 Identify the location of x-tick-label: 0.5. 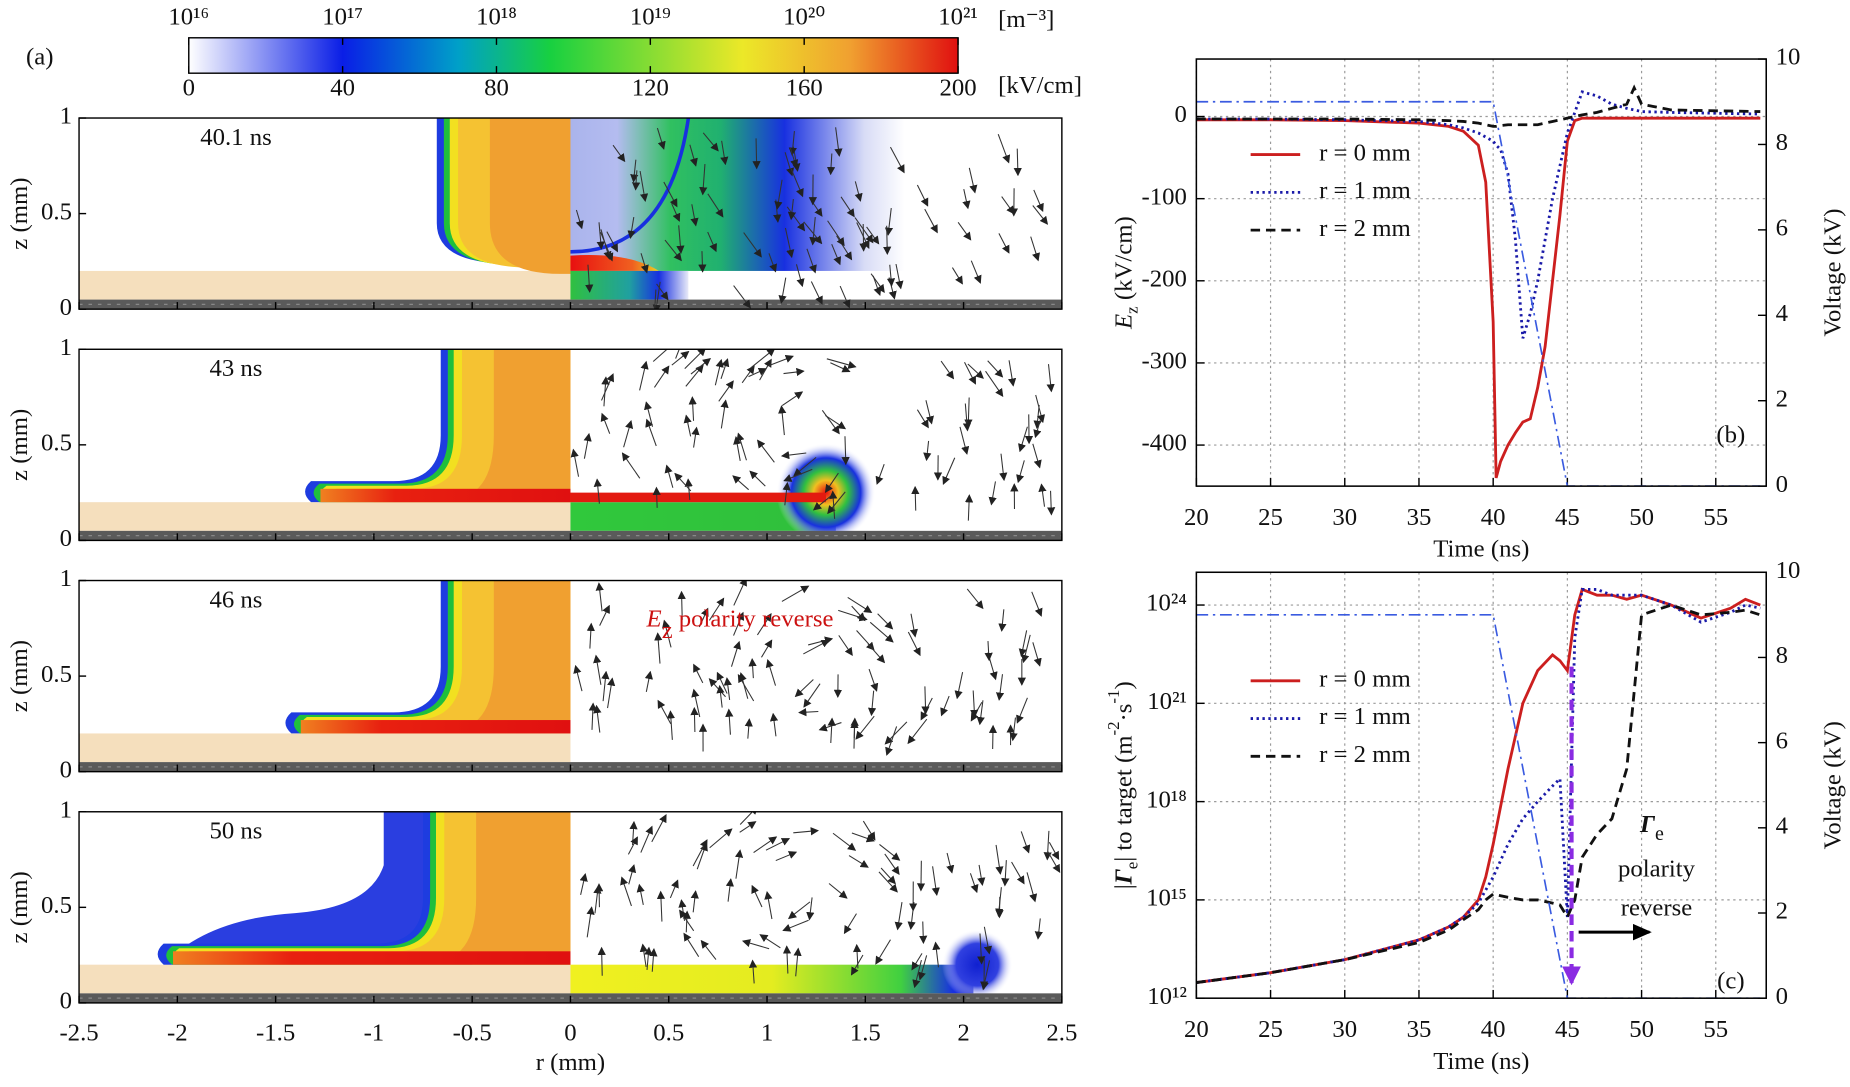
(668, 1032).